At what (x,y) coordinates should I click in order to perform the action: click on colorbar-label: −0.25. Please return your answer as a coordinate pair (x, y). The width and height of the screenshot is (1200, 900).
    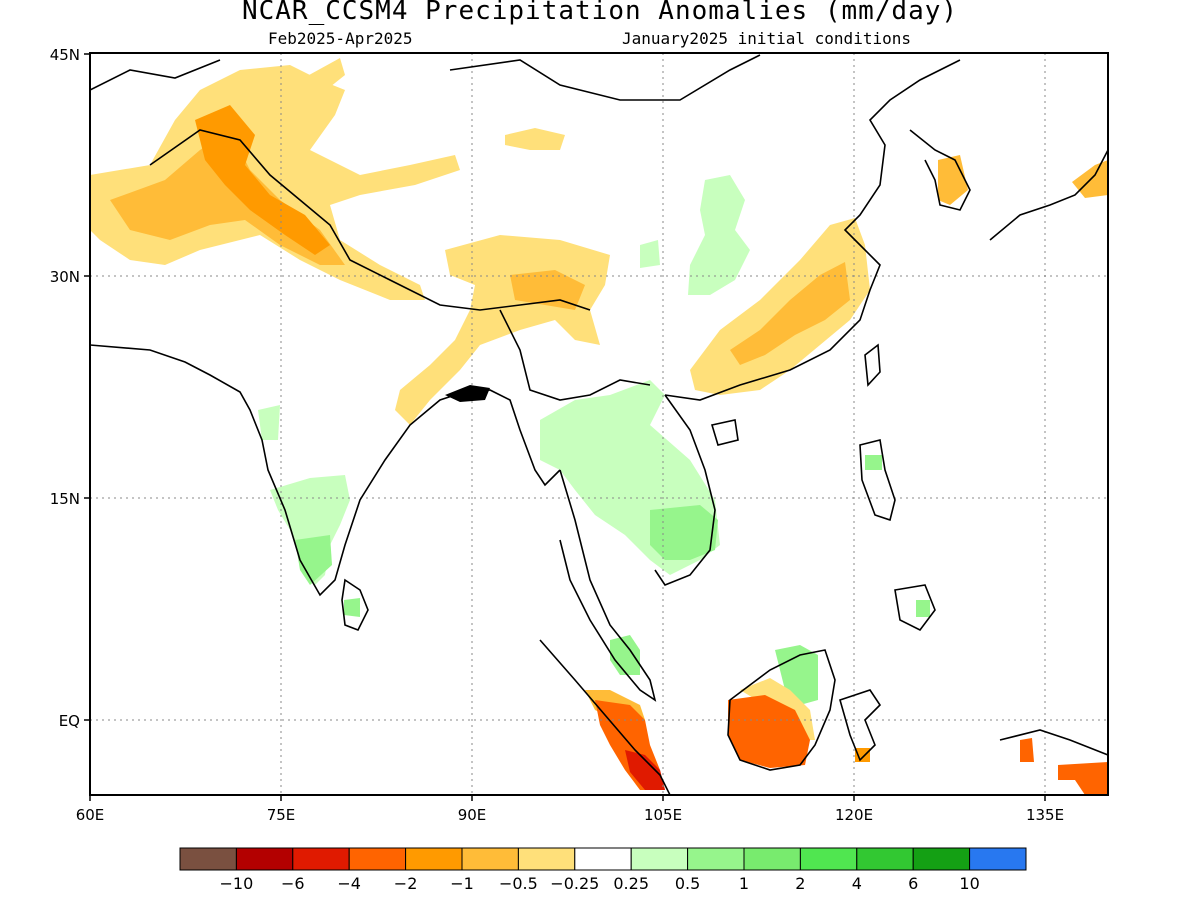
    Looking at the image, I should click on (574, 883).